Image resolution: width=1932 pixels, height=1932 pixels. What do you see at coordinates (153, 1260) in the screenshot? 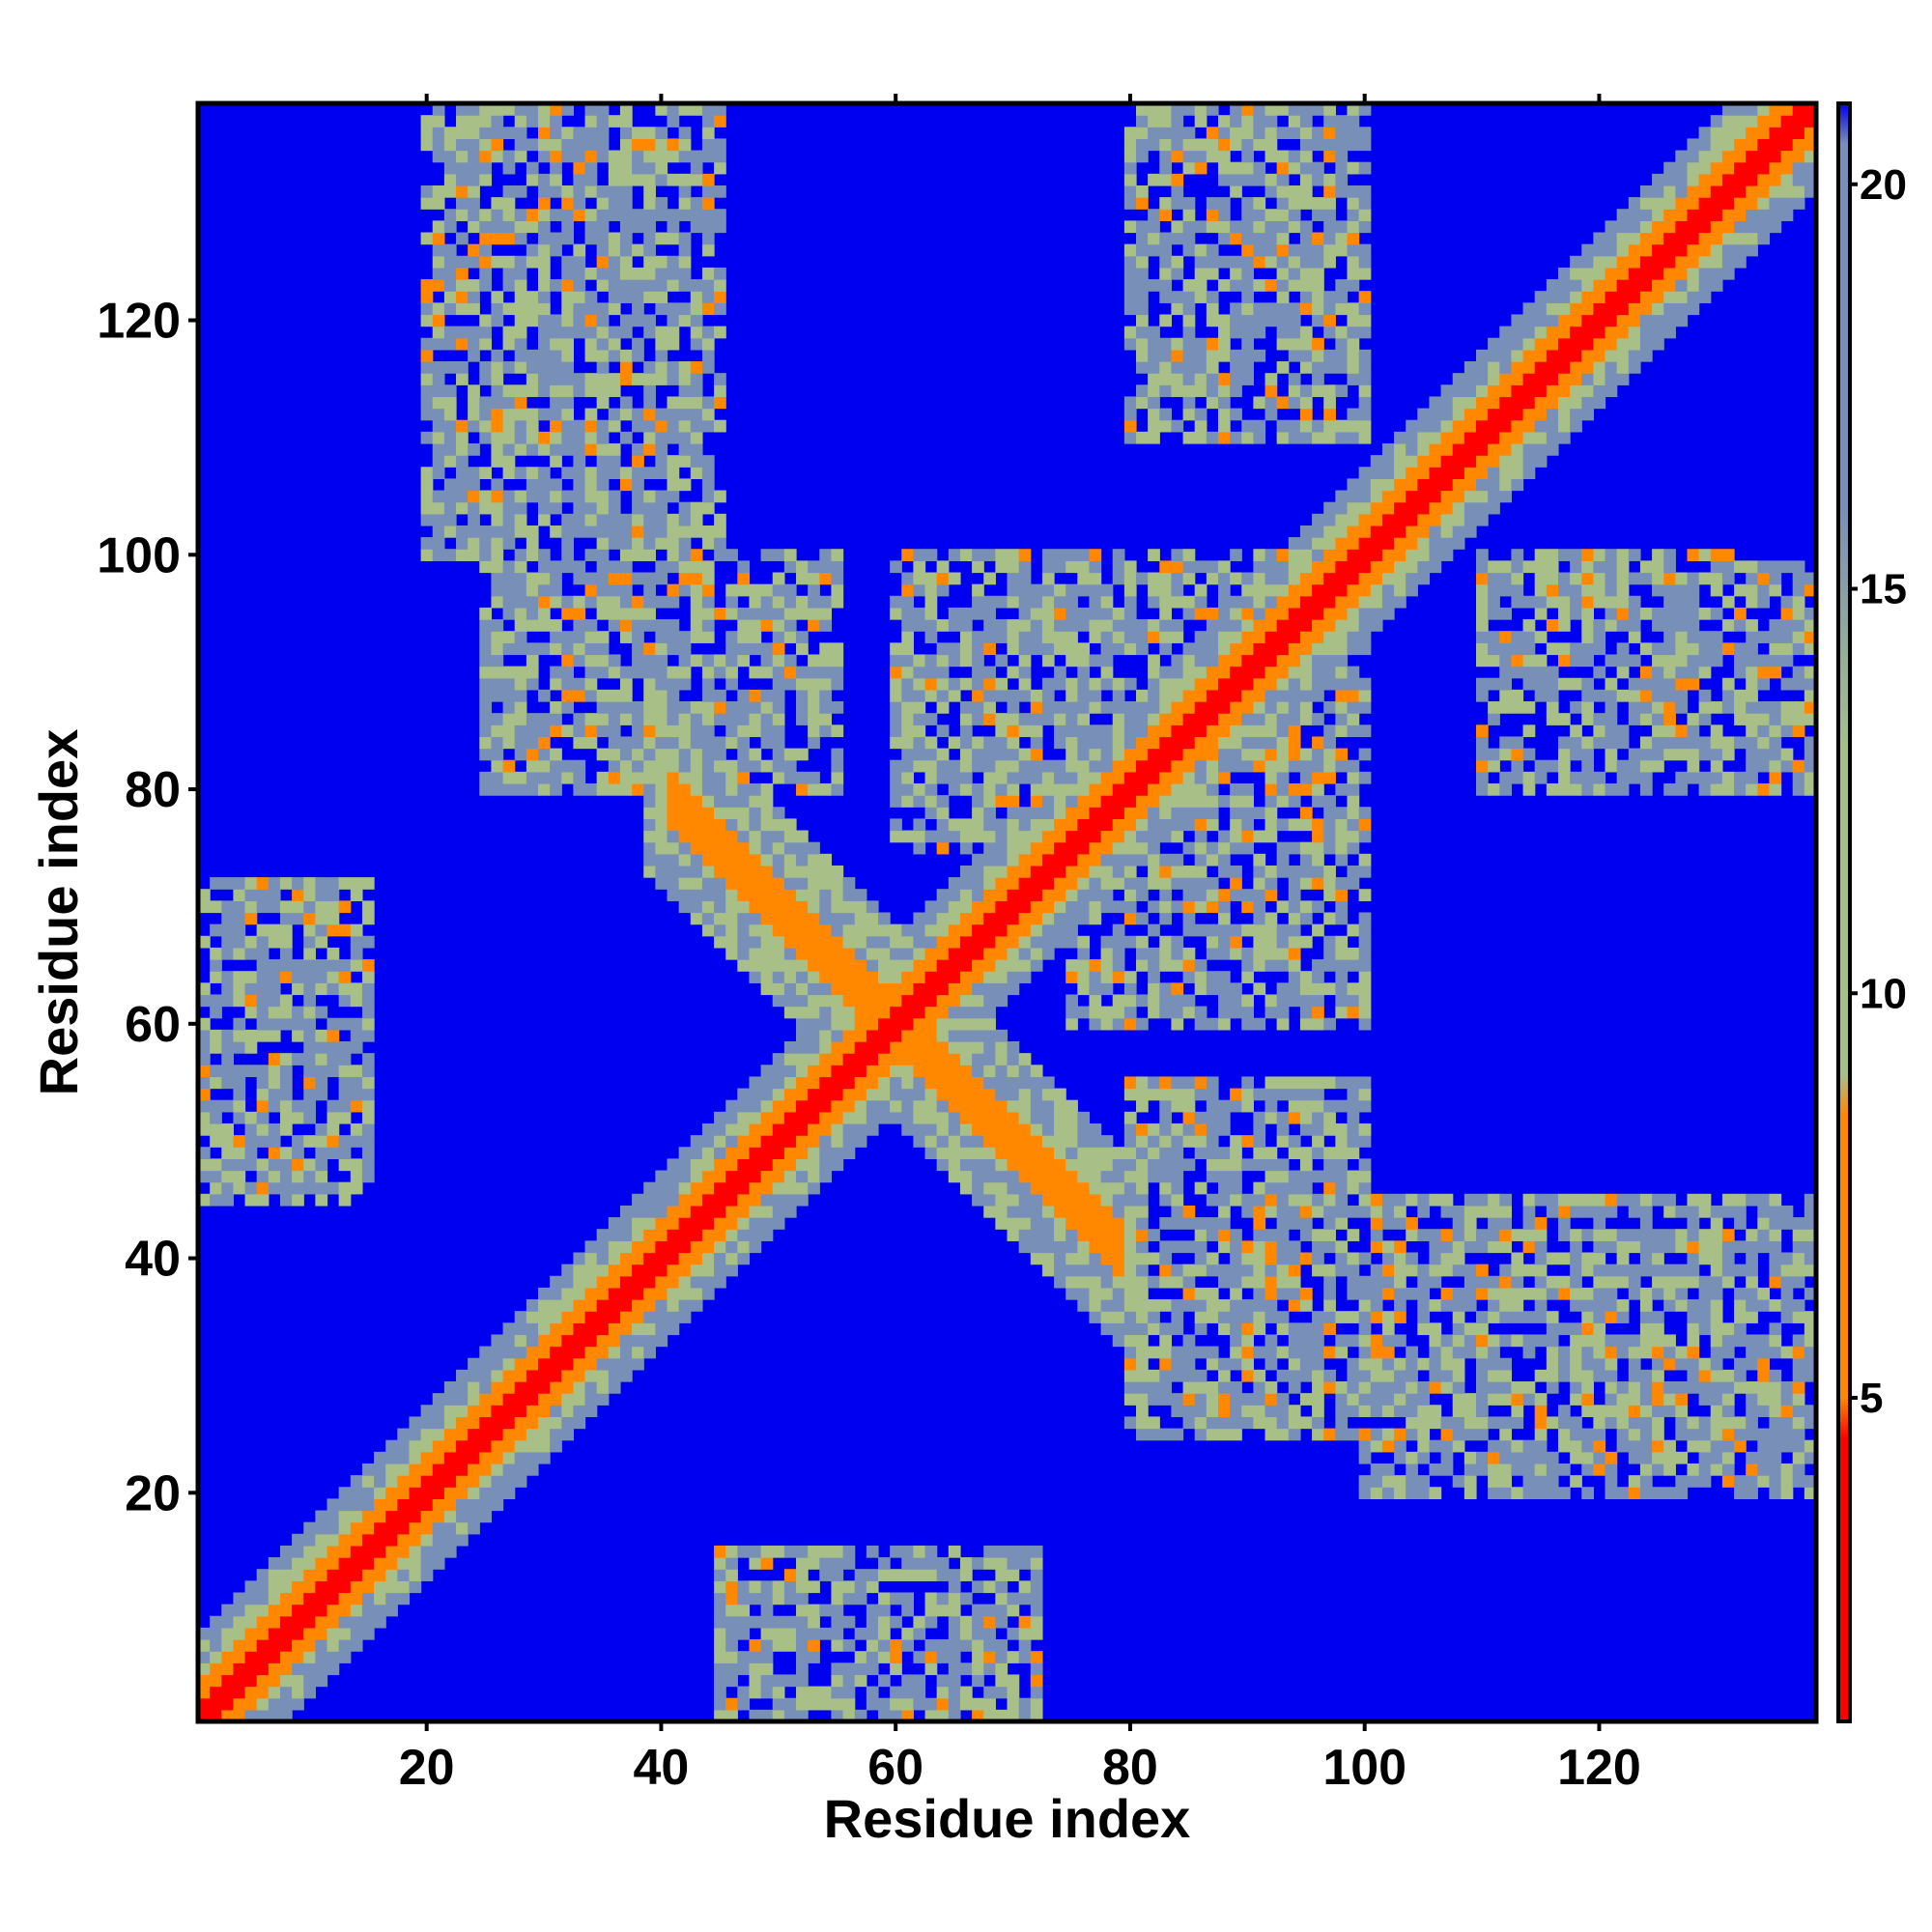
I see `y-tick-label: 40` at bounding box center [153, 1260].